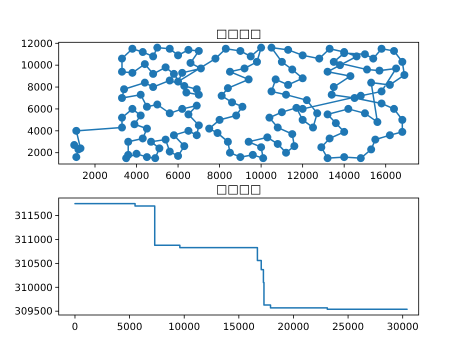  What do you see at coordinates (40, 88) in the screenshot?
I see `y-tick-label: 8000` at bounding box center [40, 88].